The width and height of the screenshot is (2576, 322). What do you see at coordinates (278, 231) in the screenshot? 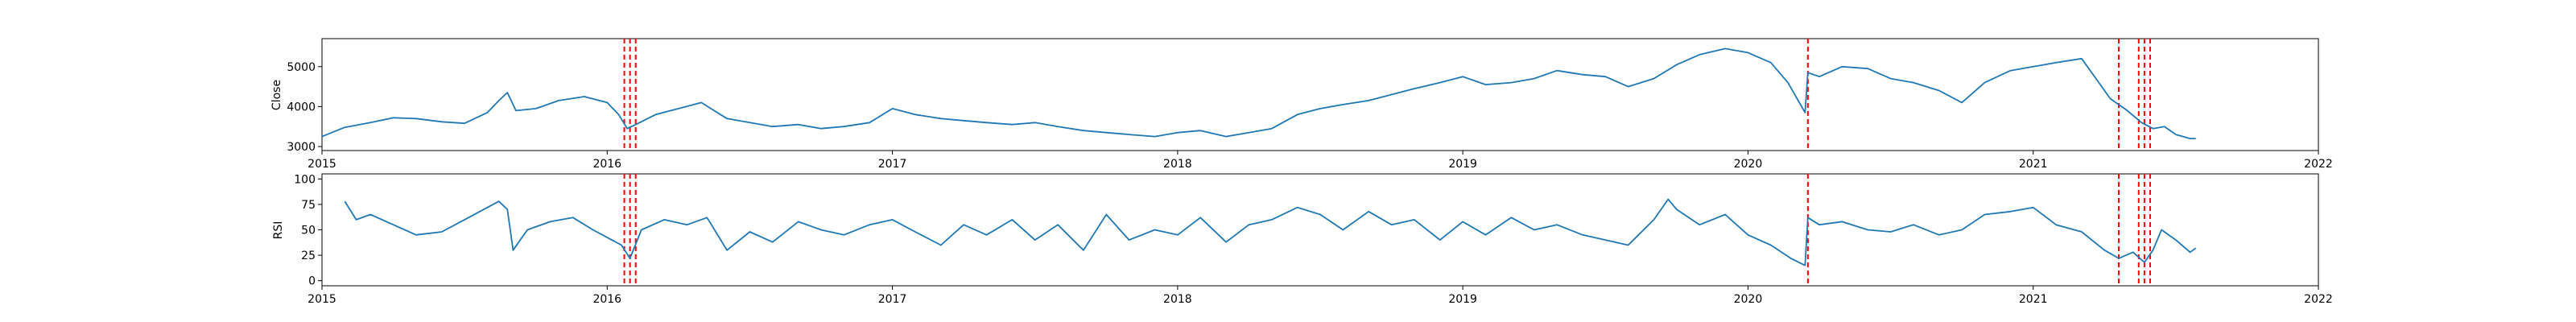
I see `rsi-ylabel: RSI` at bounding box center [278, 231].